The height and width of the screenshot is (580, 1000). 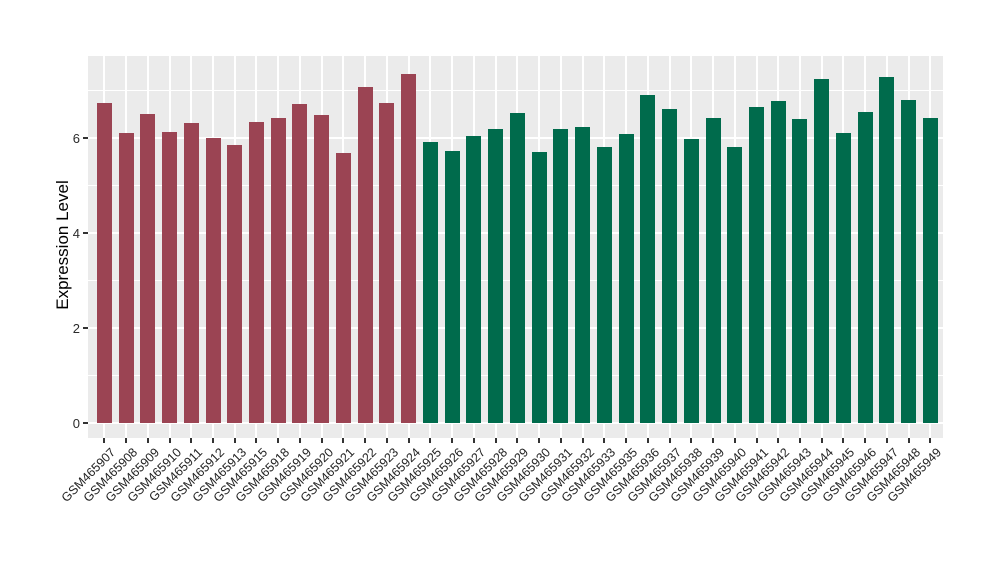 What do you see at coordinates (387, 263) in the screenshot?
I see `bar-GSM465923` at bounding box center [387, 263].